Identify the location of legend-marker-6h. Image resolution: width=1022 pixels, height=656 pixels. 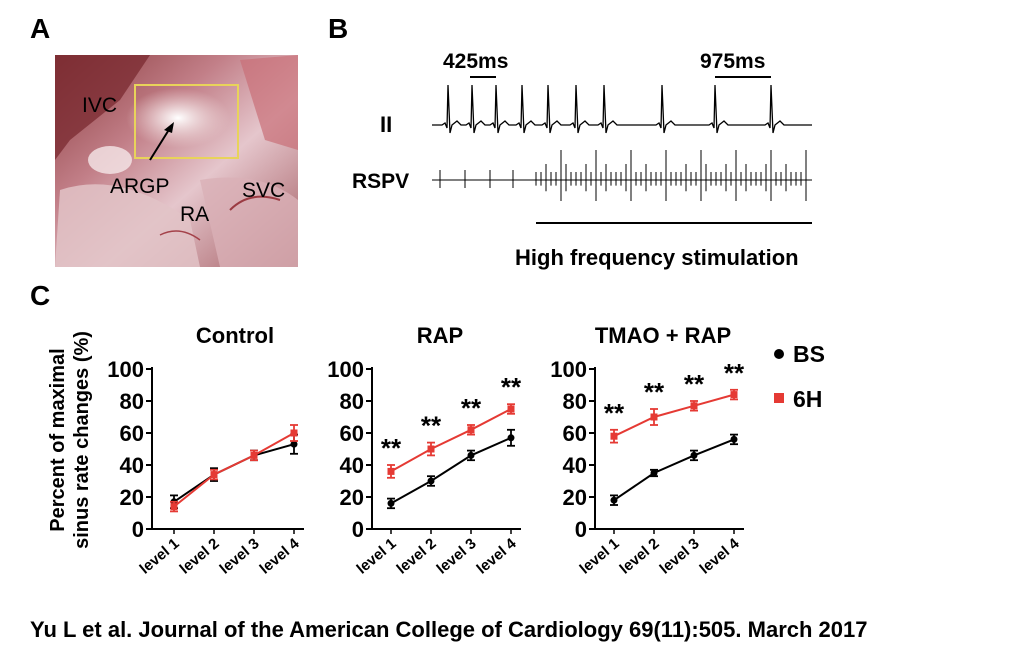
(779, 398).